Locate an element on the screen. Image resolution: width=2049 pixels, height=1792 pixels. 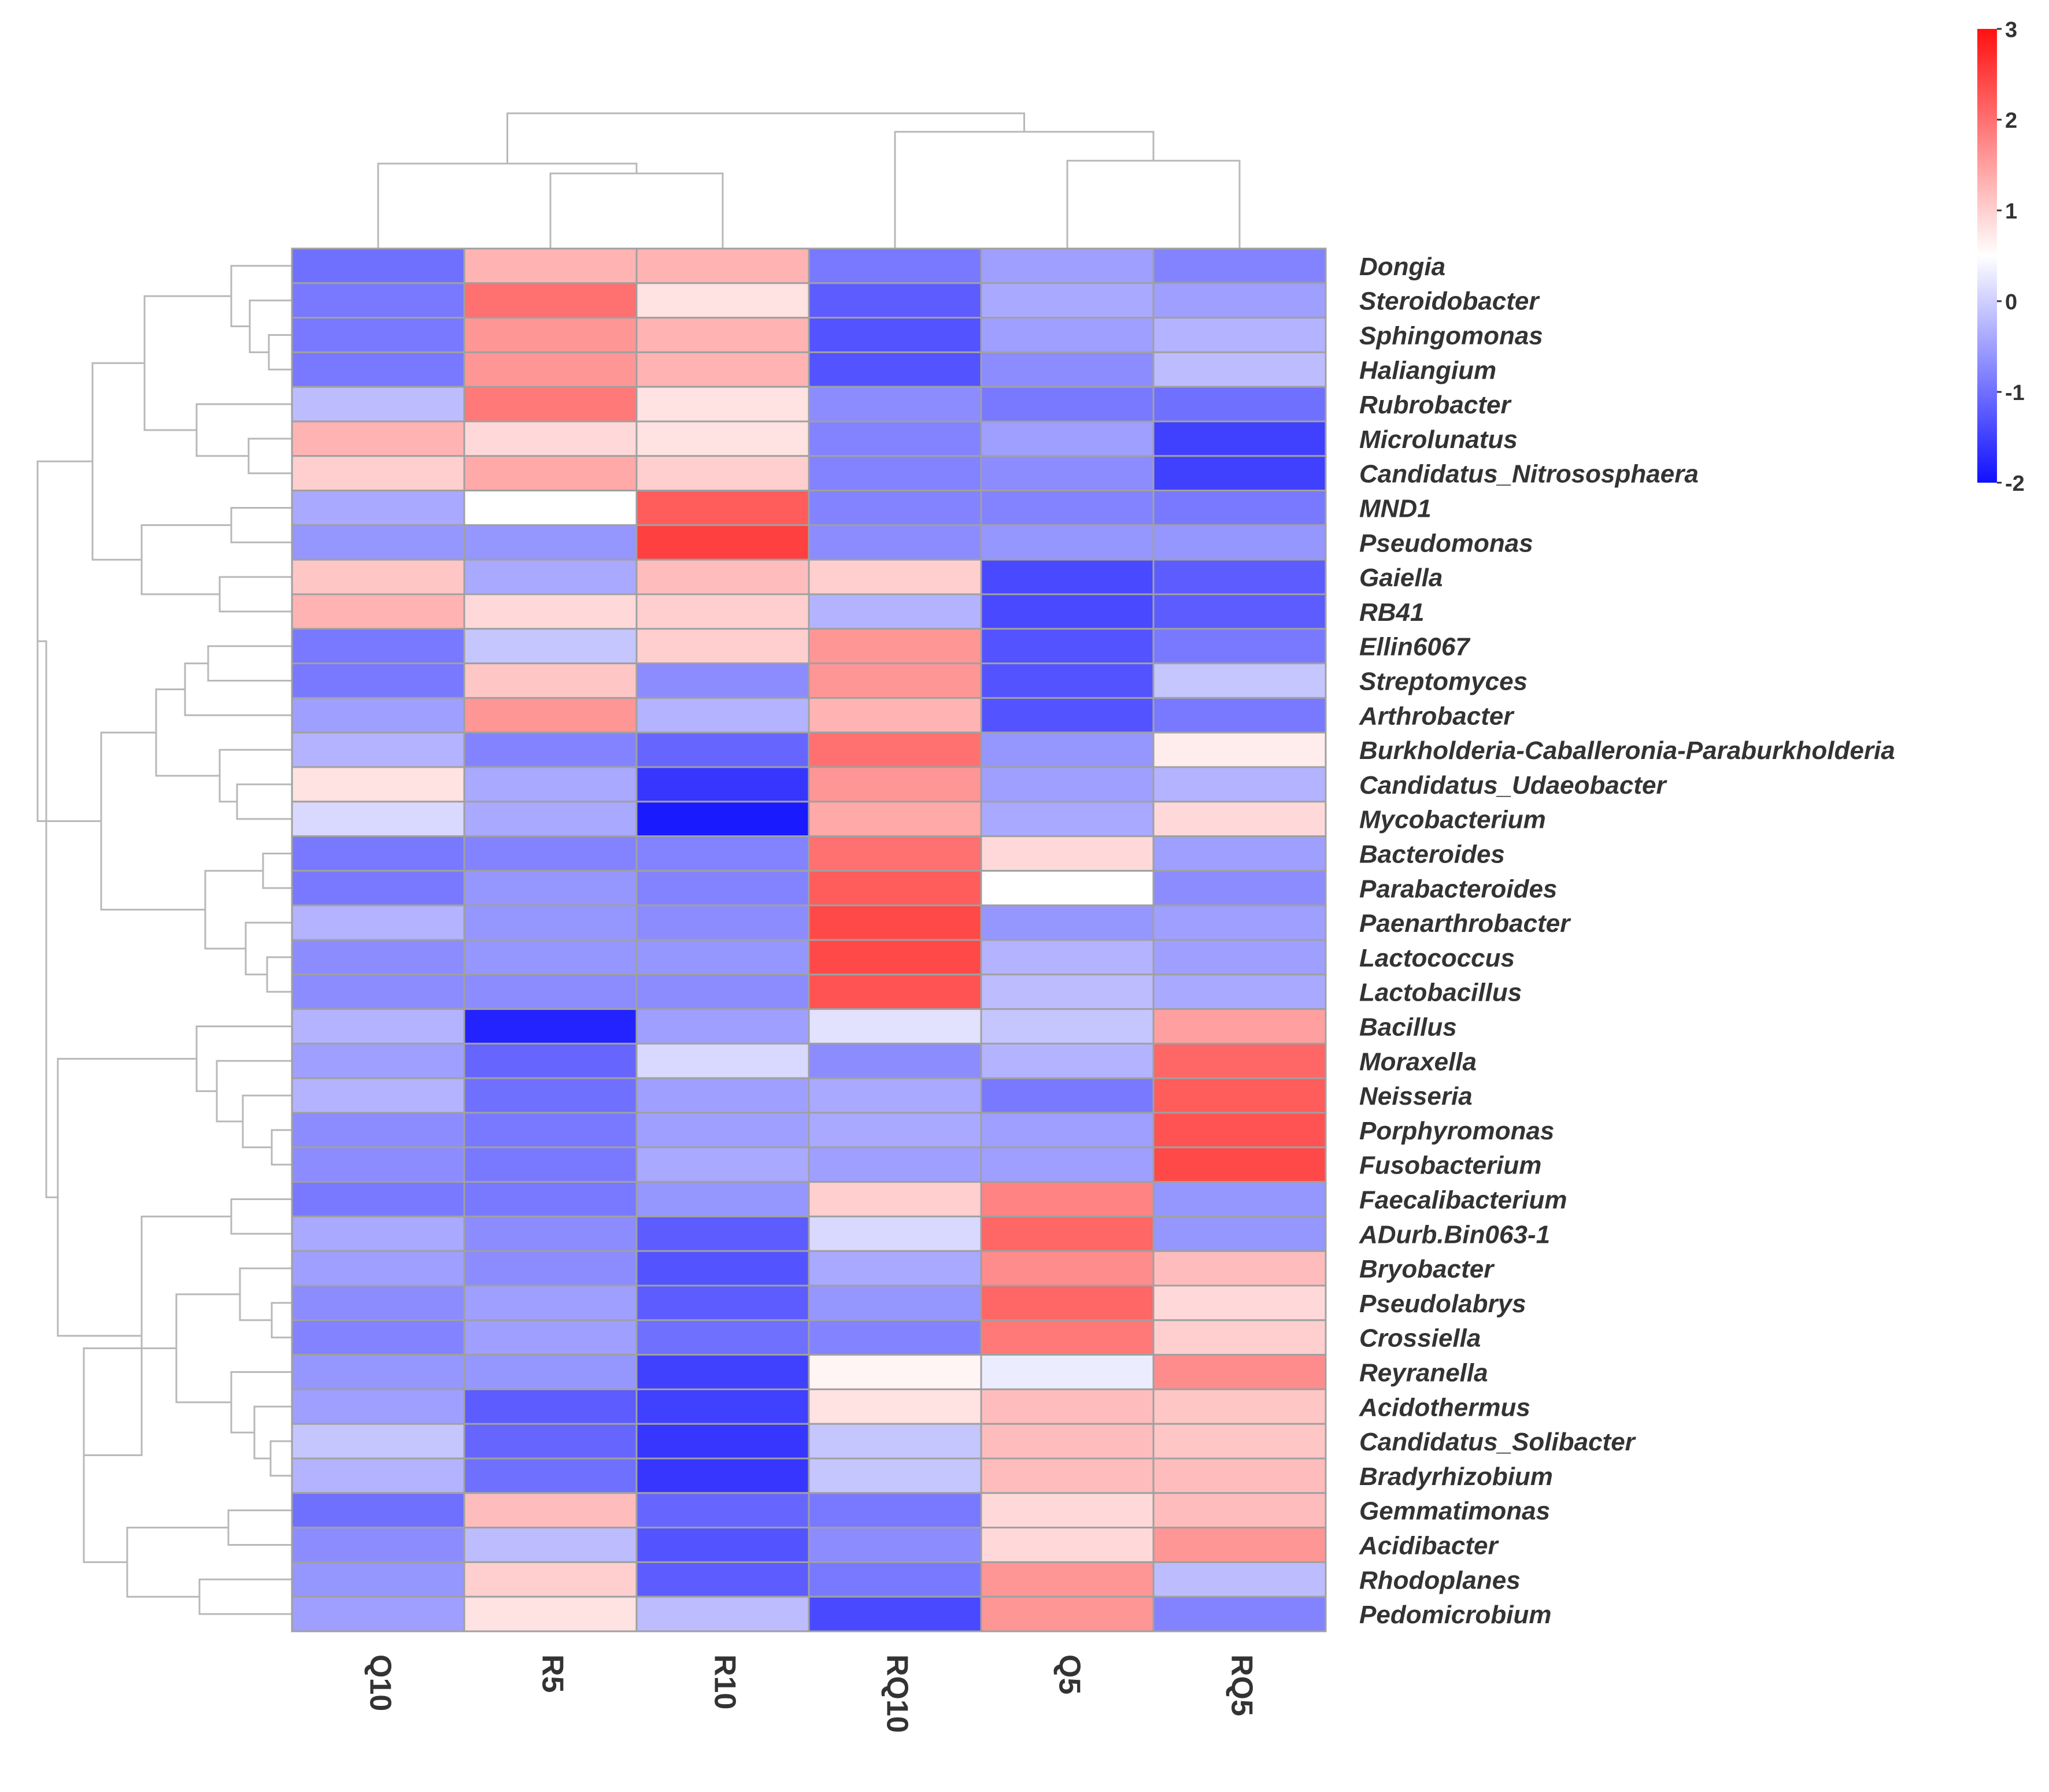
heatmap-cell-Fusobacterium-Q10 is located at coordinates (378, 1164).